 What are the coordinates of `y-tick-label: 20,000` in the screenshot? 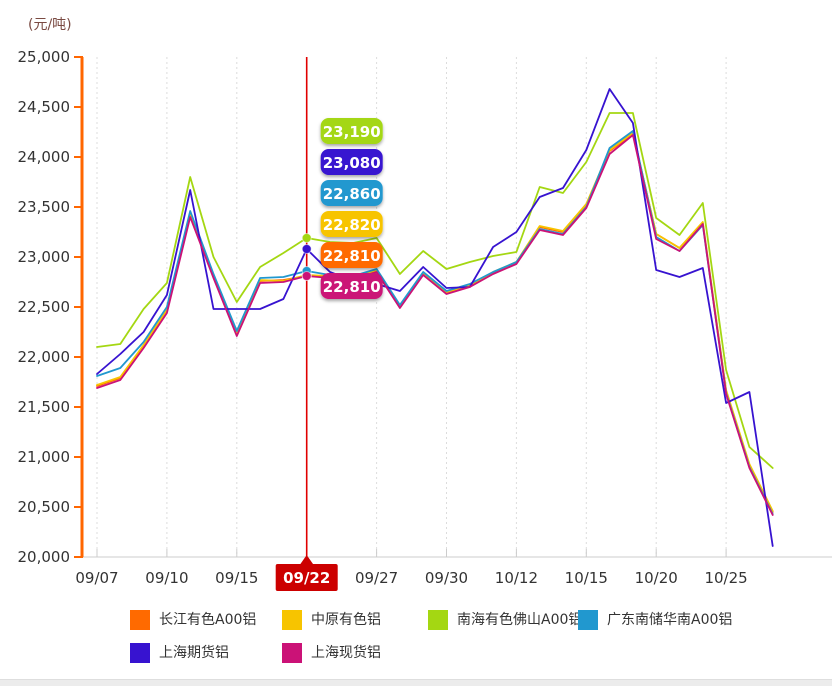 It's located at (44, 557).